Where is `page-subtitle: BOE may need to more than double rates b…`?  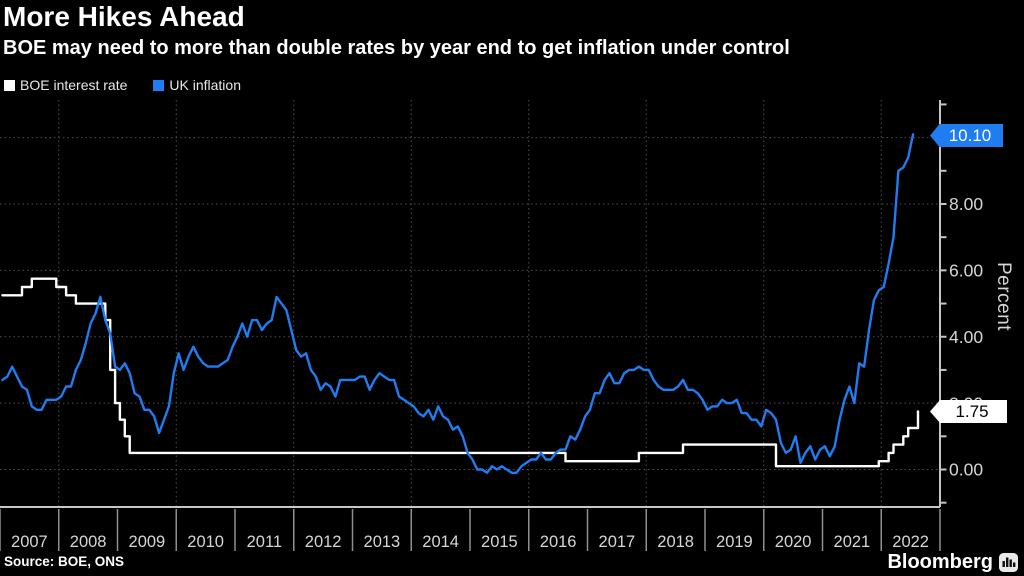 page-subtitle: BOE may need to more than double rates b… is located at coordinates (396, 48).